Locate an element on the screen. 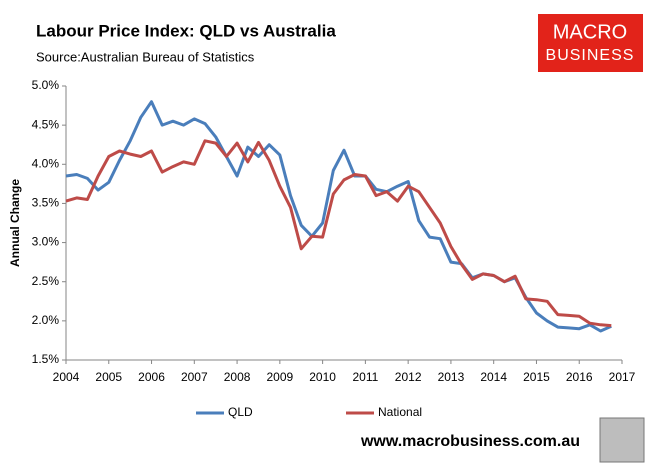  y-tick-label: 2.5% is located at coordinates (46, 281).